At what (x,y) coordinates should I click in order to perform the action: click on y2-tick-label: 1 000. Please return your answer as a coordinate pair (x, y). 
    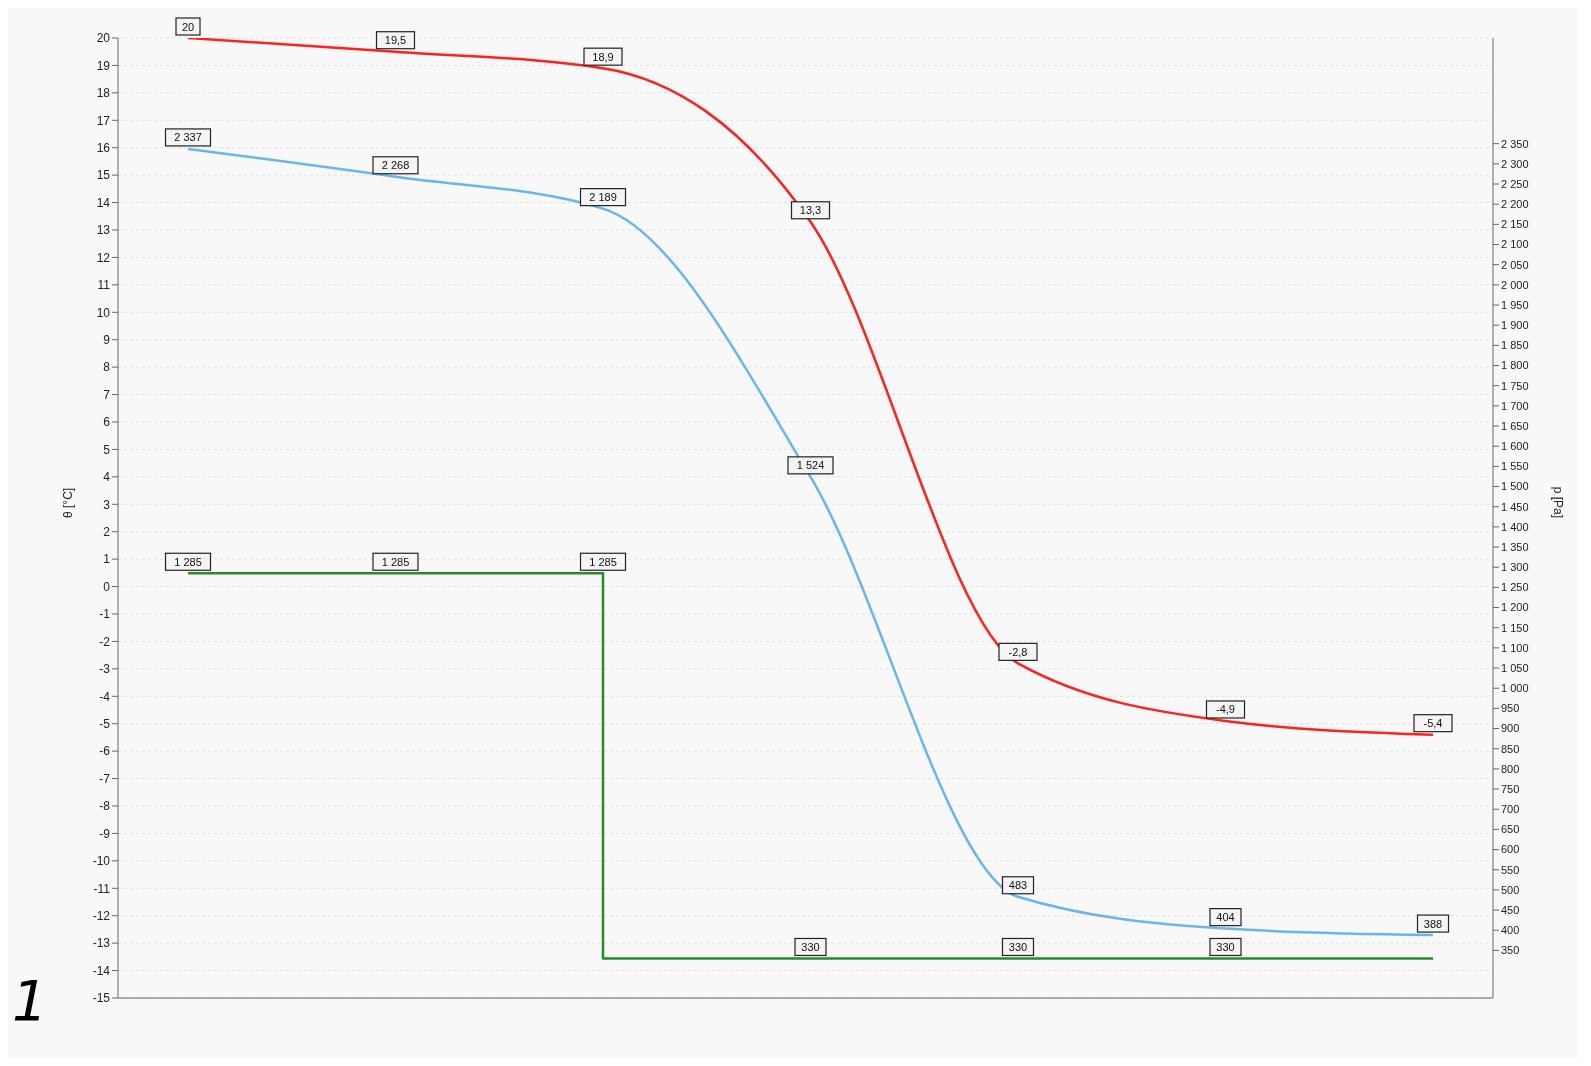
    Looking at the image, I should click on (1515, 688).